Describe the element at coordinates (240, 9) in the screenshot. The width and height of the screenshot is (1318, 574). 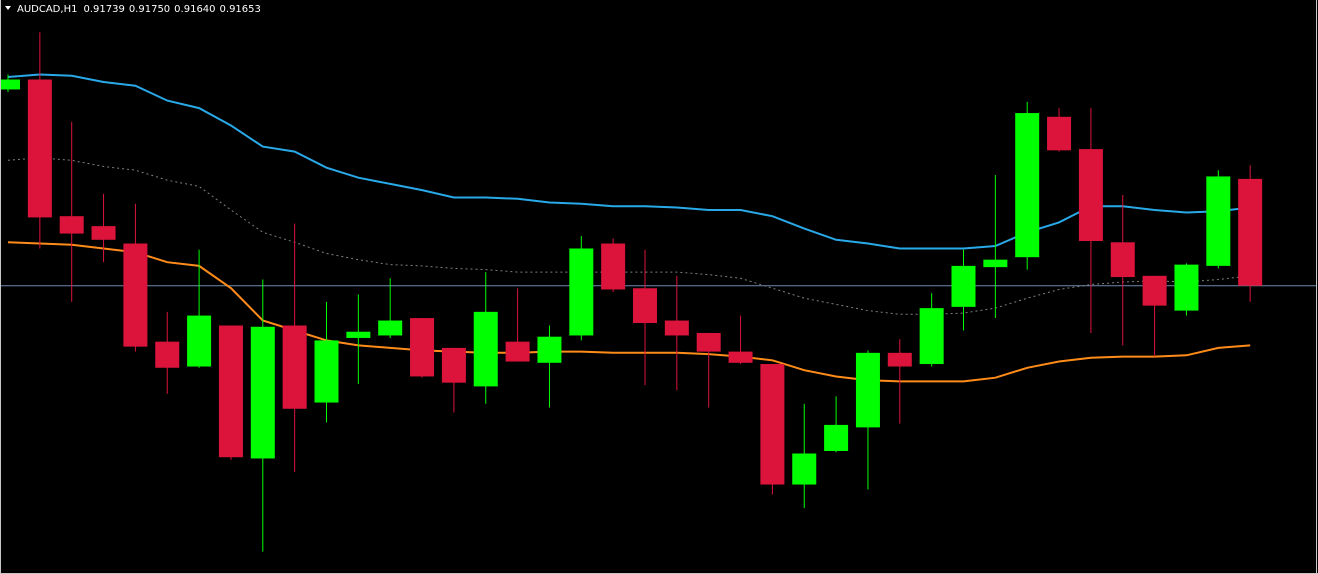
I see `ohlc-close: 0.91653` at that location.